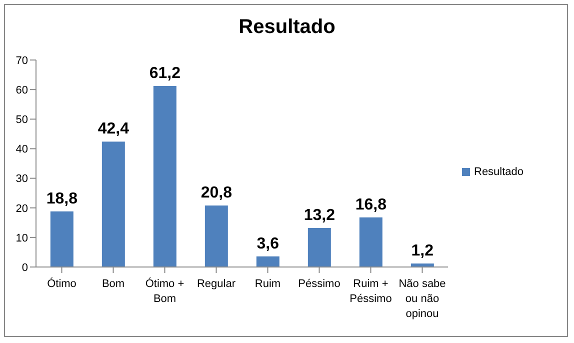 This screenshot has width=574, height=343. Describe the element at coordinates (422, 299) in the screenshot. I see `x-tick-label: Não sabe ou não opinou` at that location.